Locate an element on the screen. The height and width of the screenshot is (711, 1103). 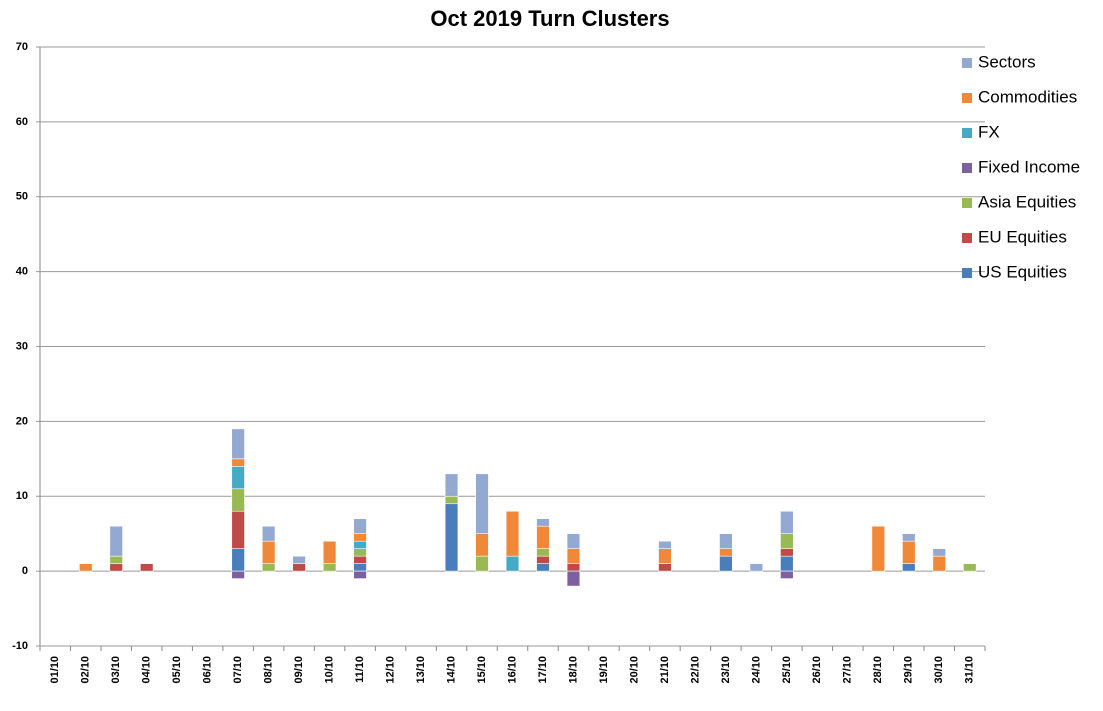
legend-label: Fixed Income is located at coordinates (1029, 166).